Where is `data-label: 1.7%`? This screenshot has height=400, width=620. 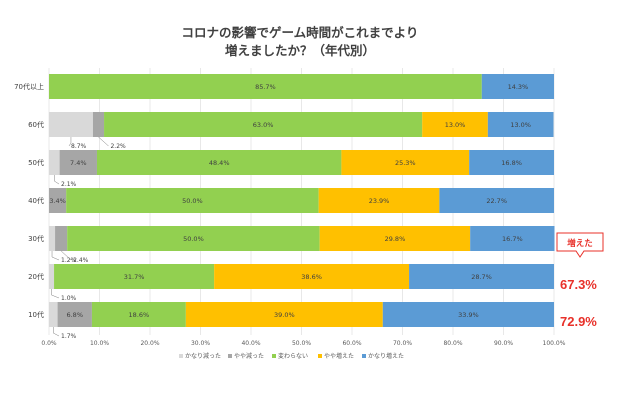
data-label: 1.7% is located at coordinates (69, 336).